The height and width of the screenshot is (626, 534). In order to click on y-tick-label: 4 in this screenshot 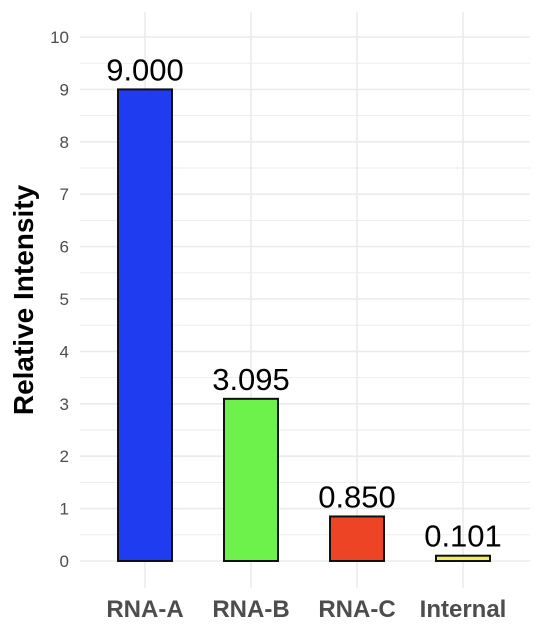, I will do `click(64, 351)`.